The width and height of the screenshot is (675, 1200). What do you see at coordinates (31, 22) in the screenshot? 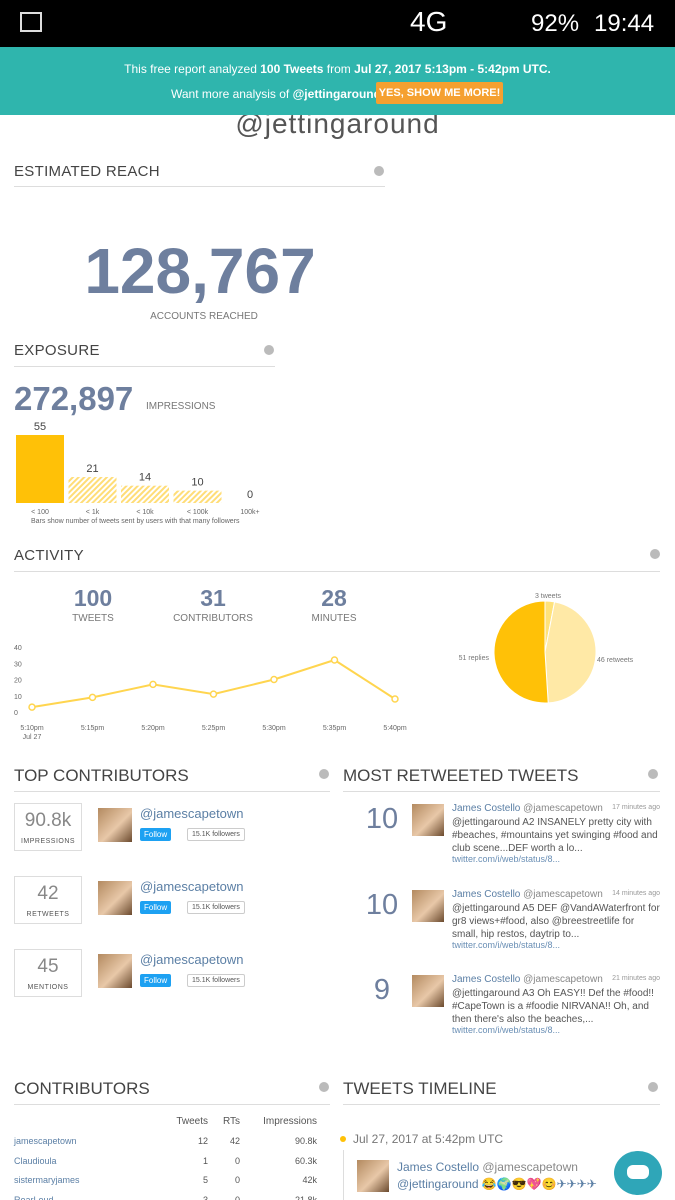
I see `image-icon` at bounding box center [31, 22].